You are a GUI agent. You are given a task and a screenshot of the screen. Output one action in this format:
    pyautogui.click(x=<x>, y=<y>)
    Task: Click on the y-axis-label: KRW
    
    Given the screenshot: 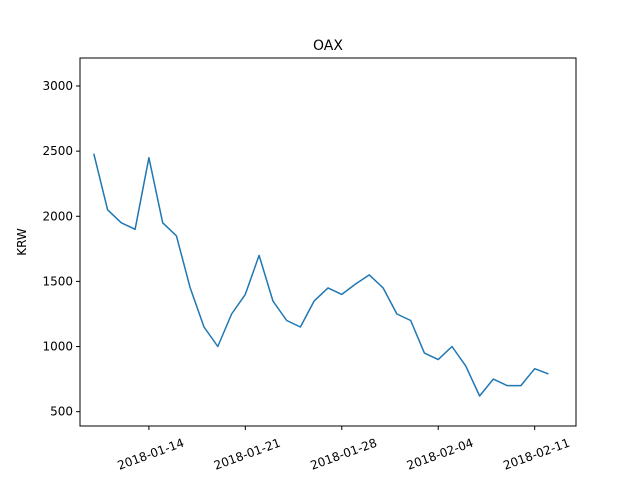 What is the action you would take?
    pyautogui.click(x=22, y=242)
    